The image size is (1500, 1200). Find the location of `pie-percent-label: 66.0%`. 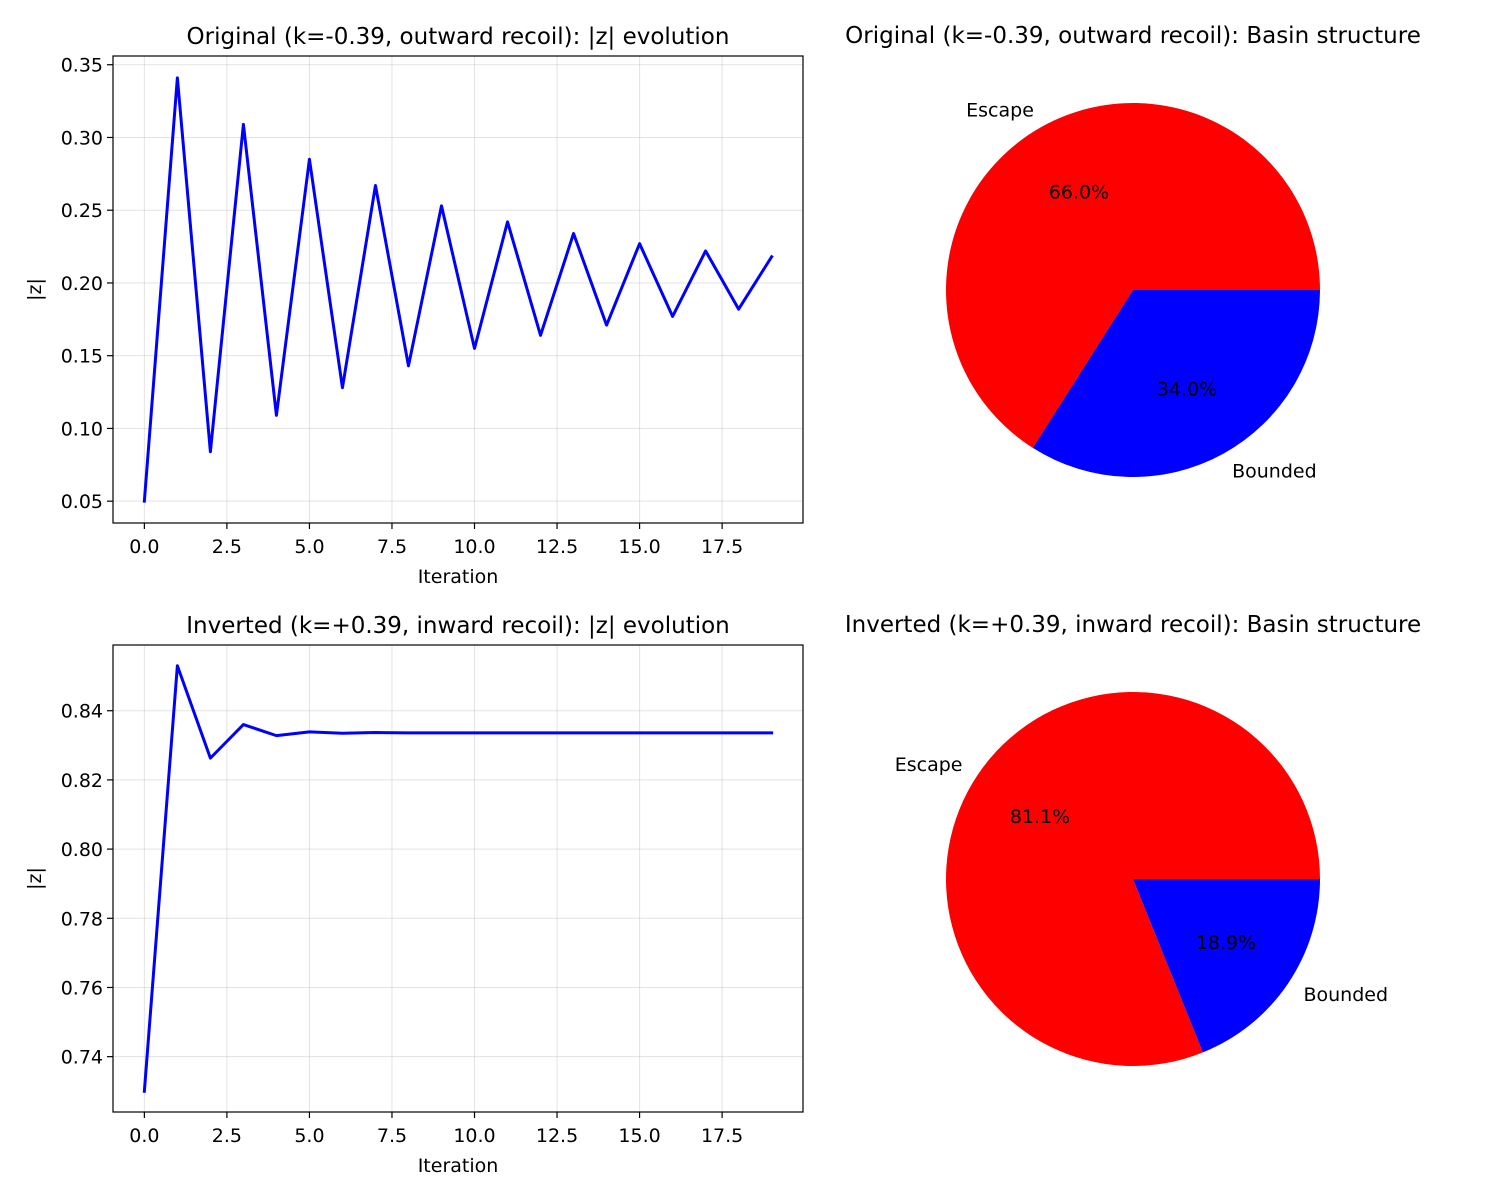

pie-percent-label: 66.0% is located at coordinates (1079, 193).